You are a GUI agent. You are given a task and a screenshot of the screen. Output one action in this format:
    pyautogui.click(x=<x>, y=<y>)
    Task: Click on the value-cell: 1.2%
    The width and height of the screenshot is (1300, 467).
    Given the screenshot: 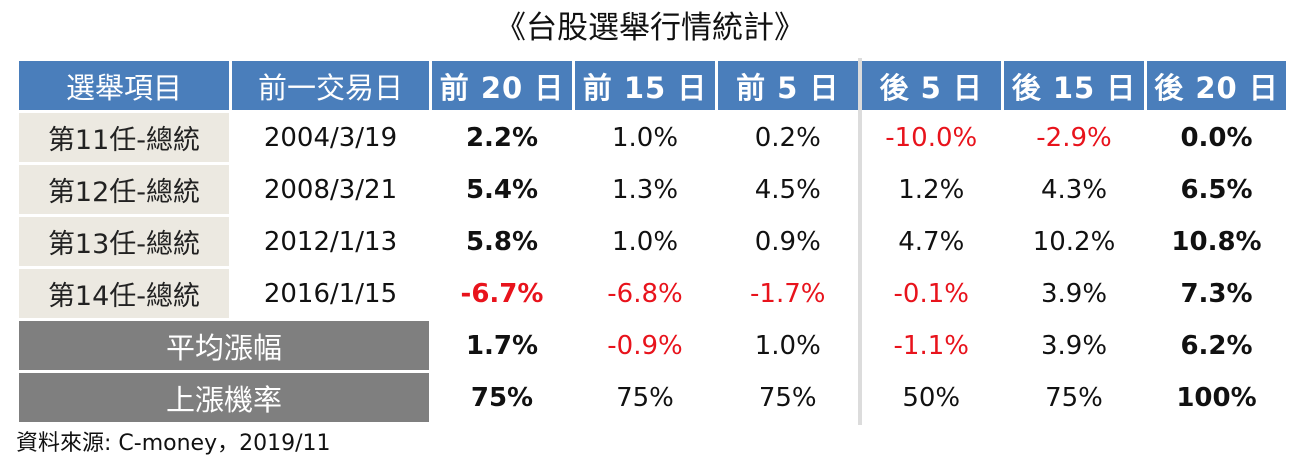 What is the action you would take?
    pyautogui.click(x=931, y=189)
    